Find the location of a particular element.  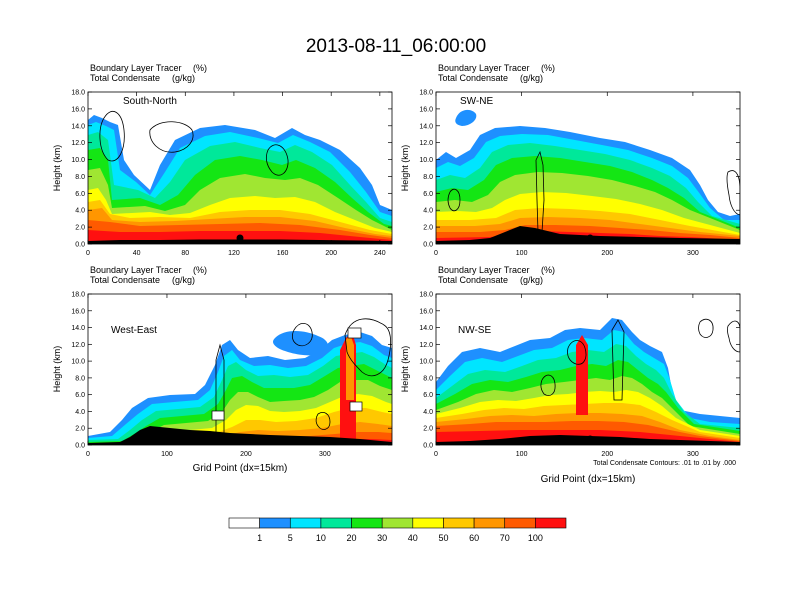

panel-3-unit-2: (g/kg) is located at coordinates (531, 280).